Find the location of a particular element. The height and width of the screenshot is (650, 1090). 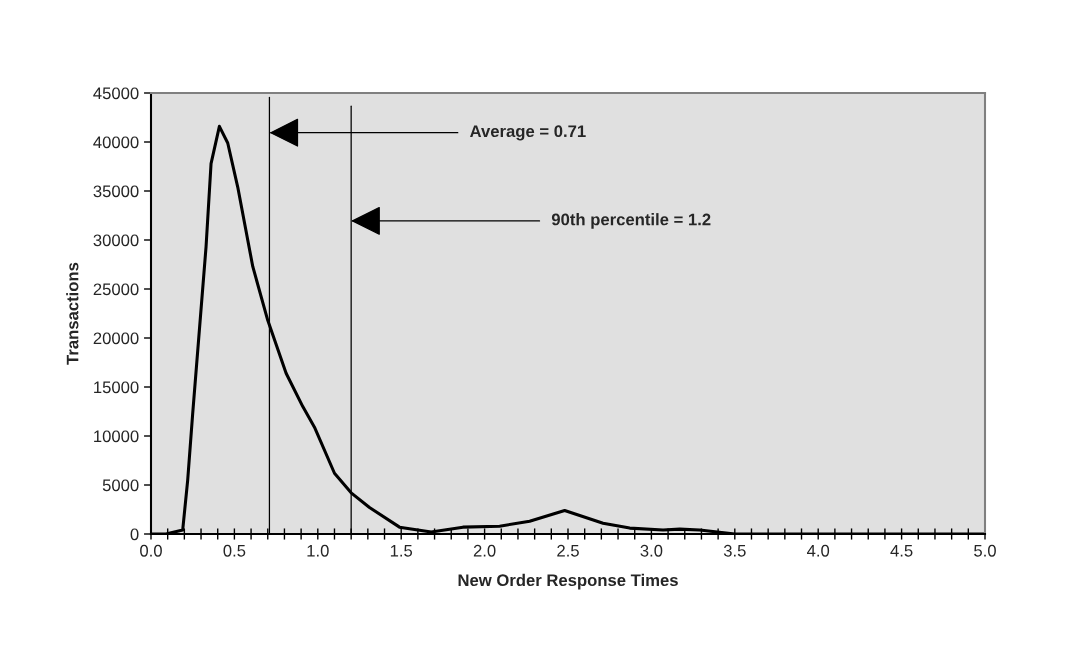

ref-line-label: 90th percentile = 1.2 is located at coordinates (631, 221).